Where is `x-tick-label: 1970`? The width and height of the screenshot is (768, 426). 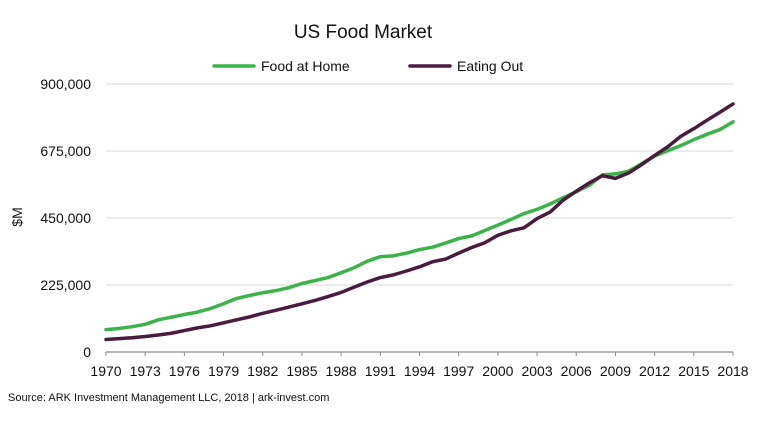
x-tick-label: 1970 is located at coordinates (105, 371).